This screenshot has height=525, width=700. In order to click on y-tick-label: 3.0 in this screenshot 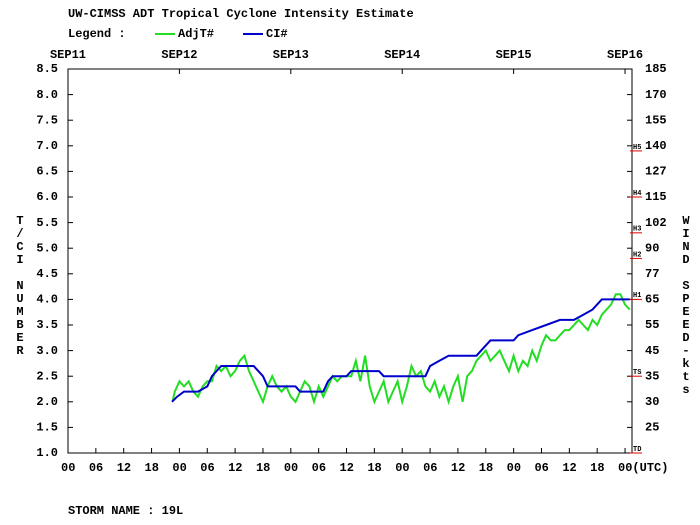, I will do `click(47, 351)`.